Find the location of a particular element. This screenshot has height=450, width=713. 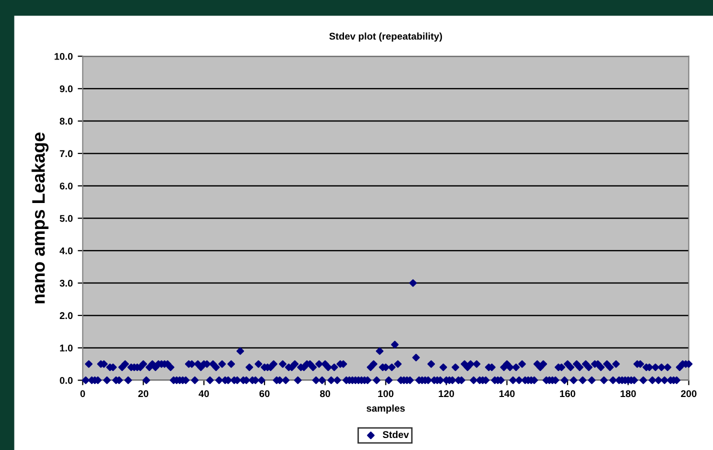

y-tick-label: 7.0 is located at coordinates (66, 154).